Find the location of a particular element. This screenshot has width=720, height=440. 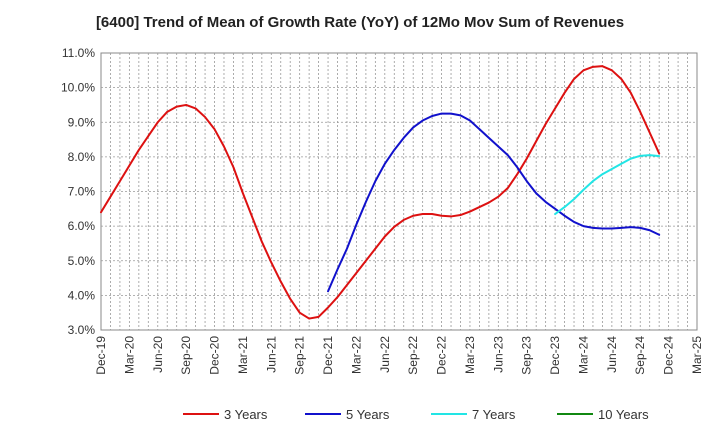

y-tick-label: 11.0% is located at coordinates (78, 53).